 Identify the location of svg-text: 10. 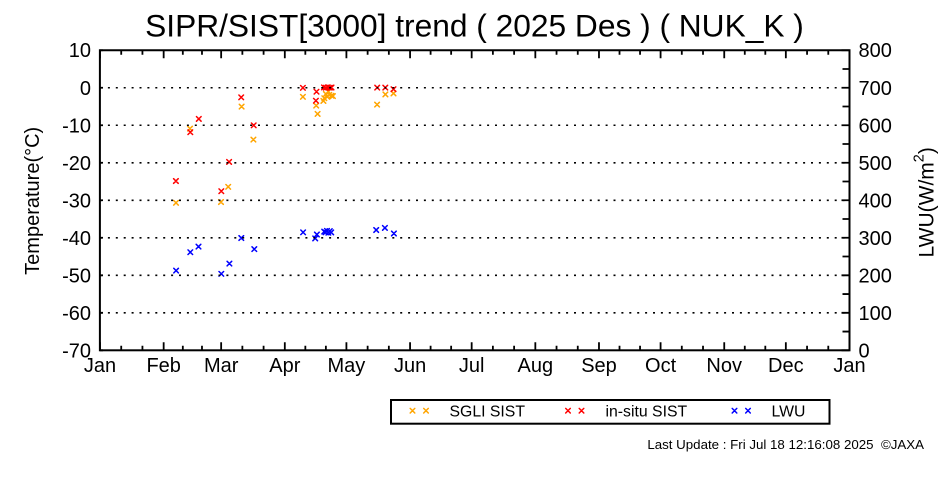
(80, 51).